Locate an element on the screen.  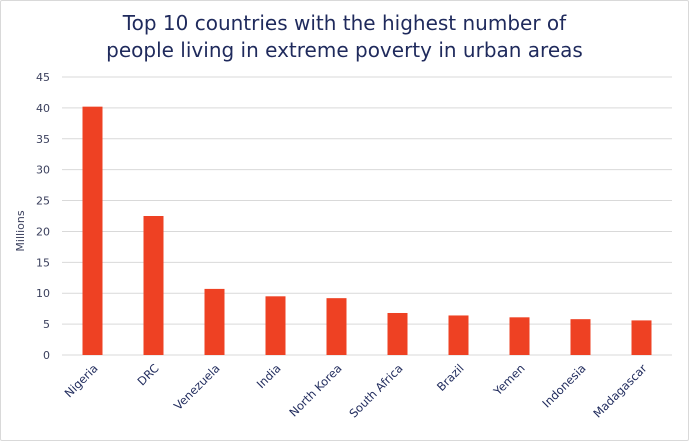
y-axis-ticks: 0 5 10 15 20 25 30 35 40 45 is located at coordinates (43, 216).